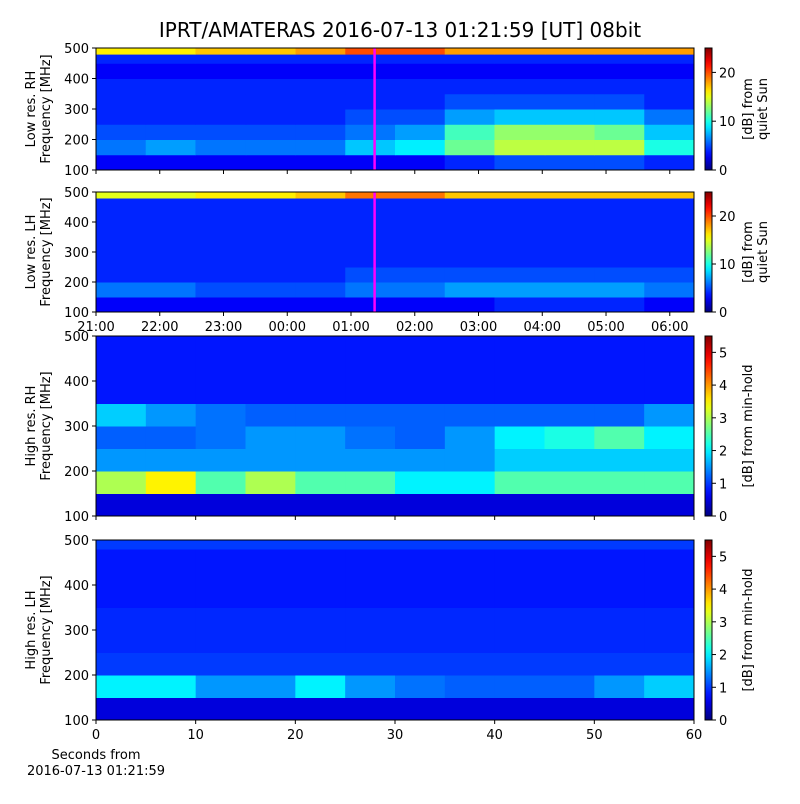 The width and height of the screenshot is (800, 804). What do you see at coordinates (76, 472) in the screenshot?
I see `y-tick-label: 200` at bounding box center [76, 472].